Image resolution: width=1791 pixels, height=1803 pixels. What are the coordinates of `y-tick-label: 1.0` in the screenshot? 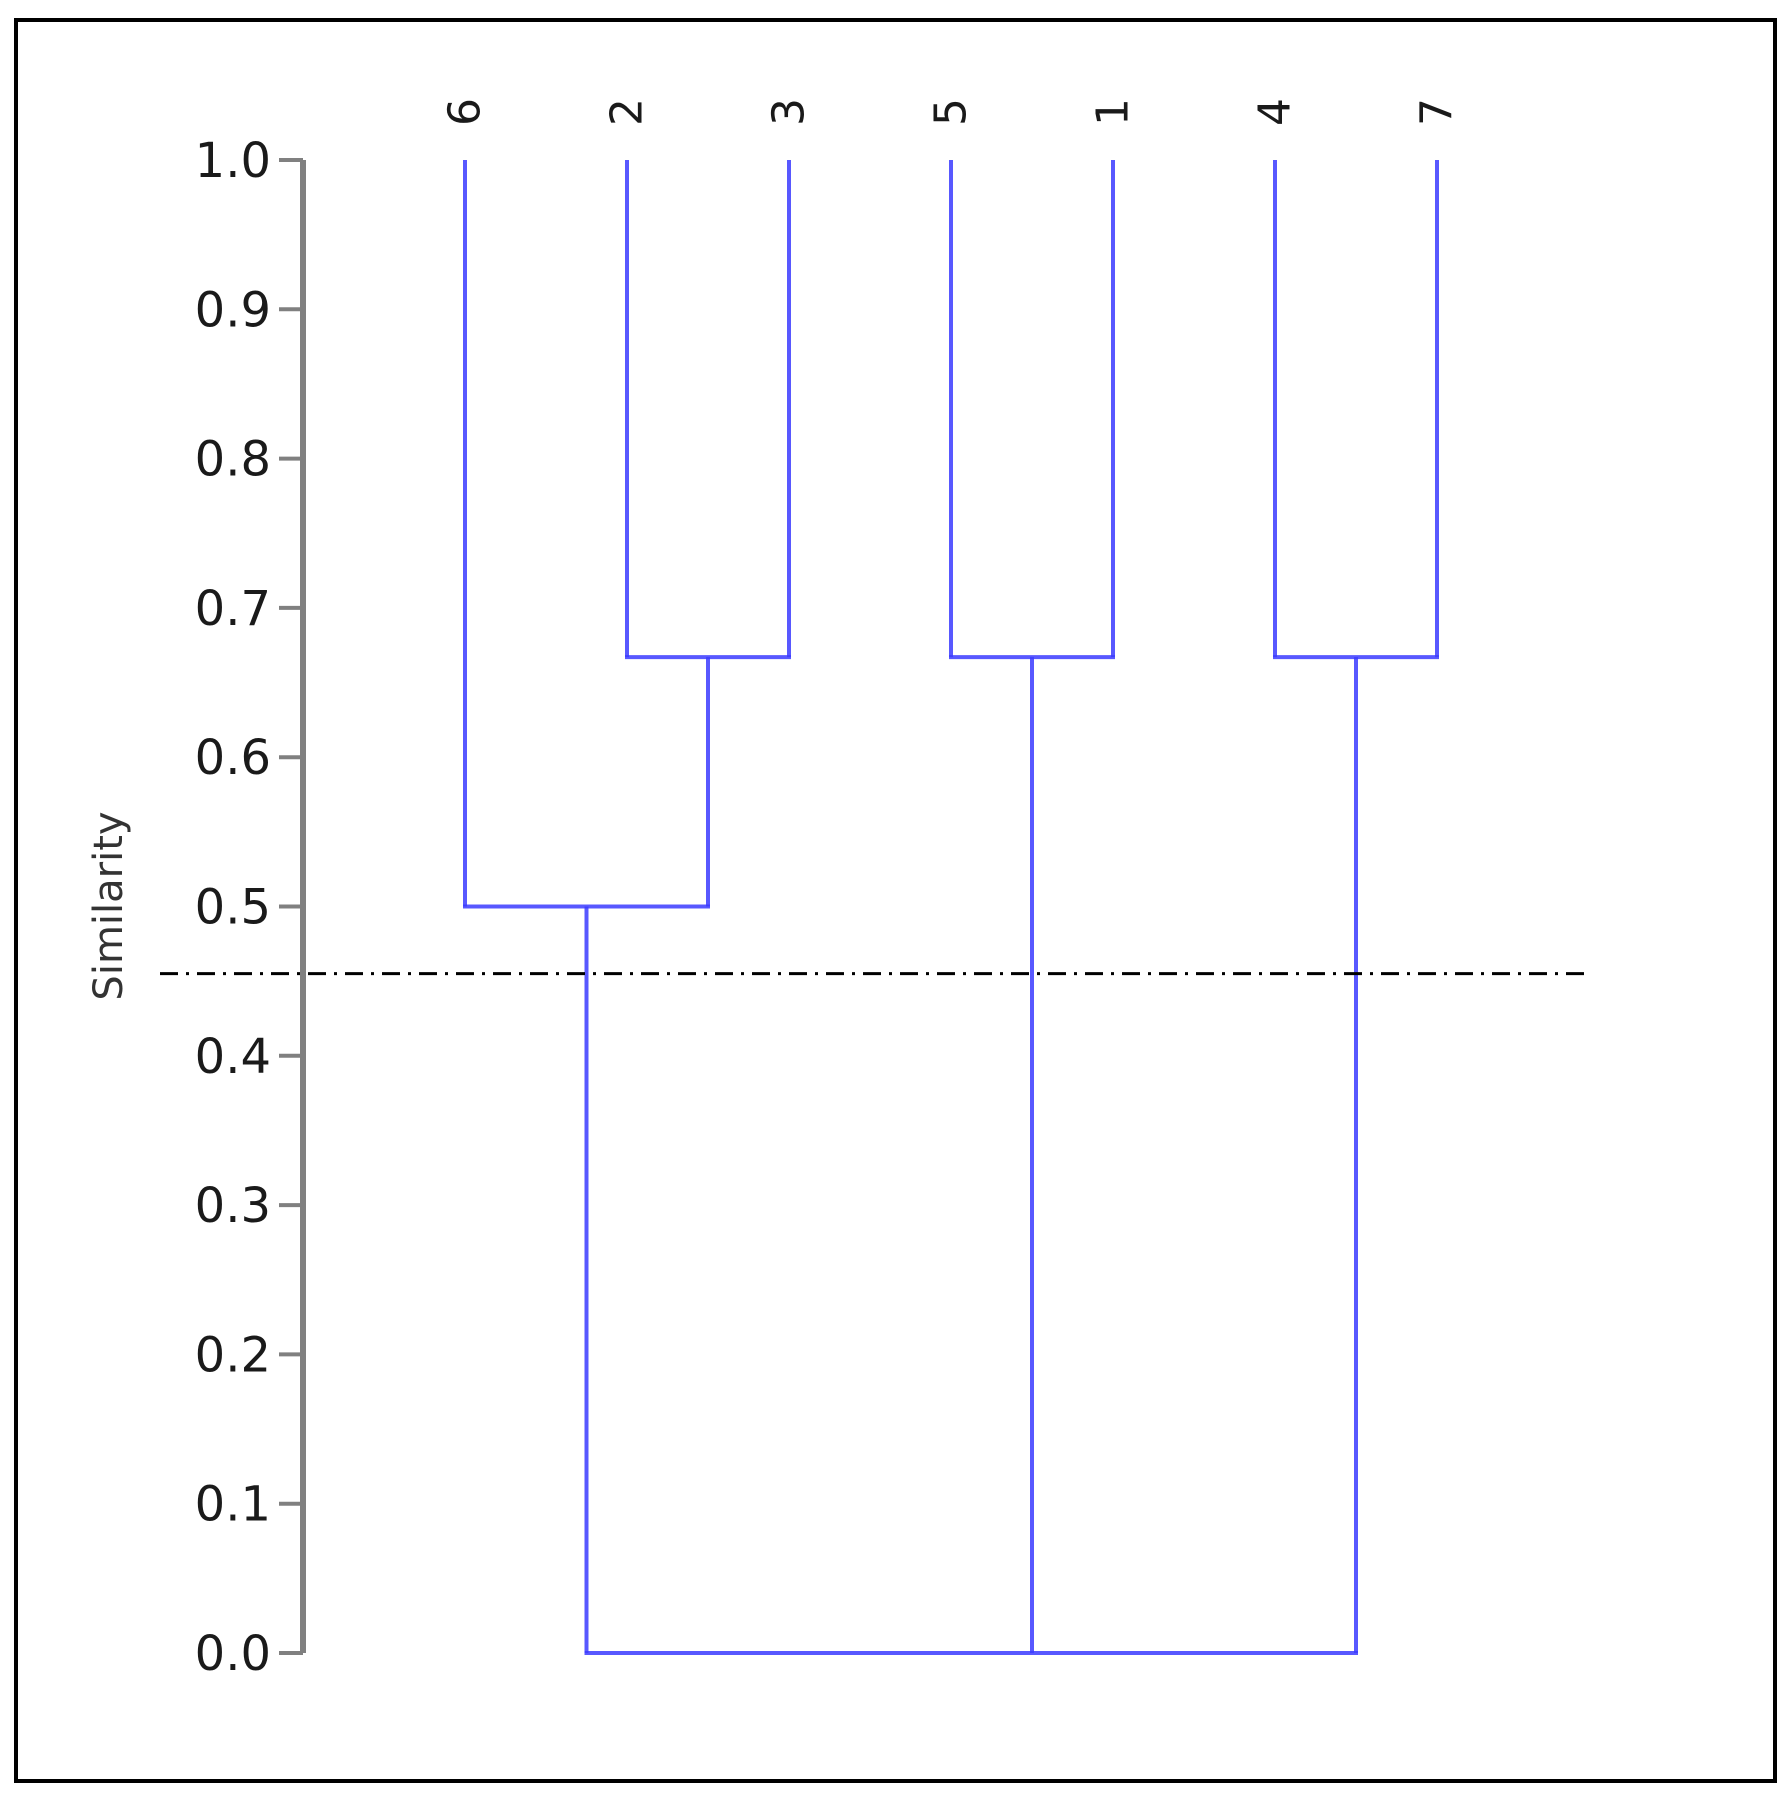 It's located at (233, 161).